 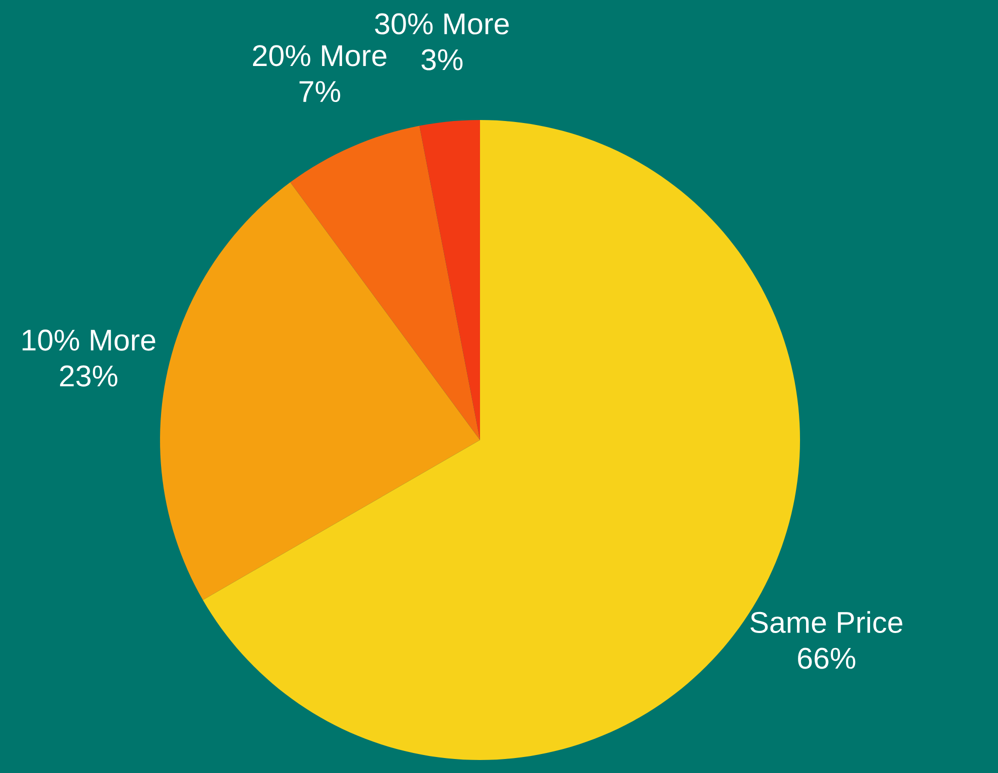 I want to click on data-label: 23%, so click(x=89, y=376).